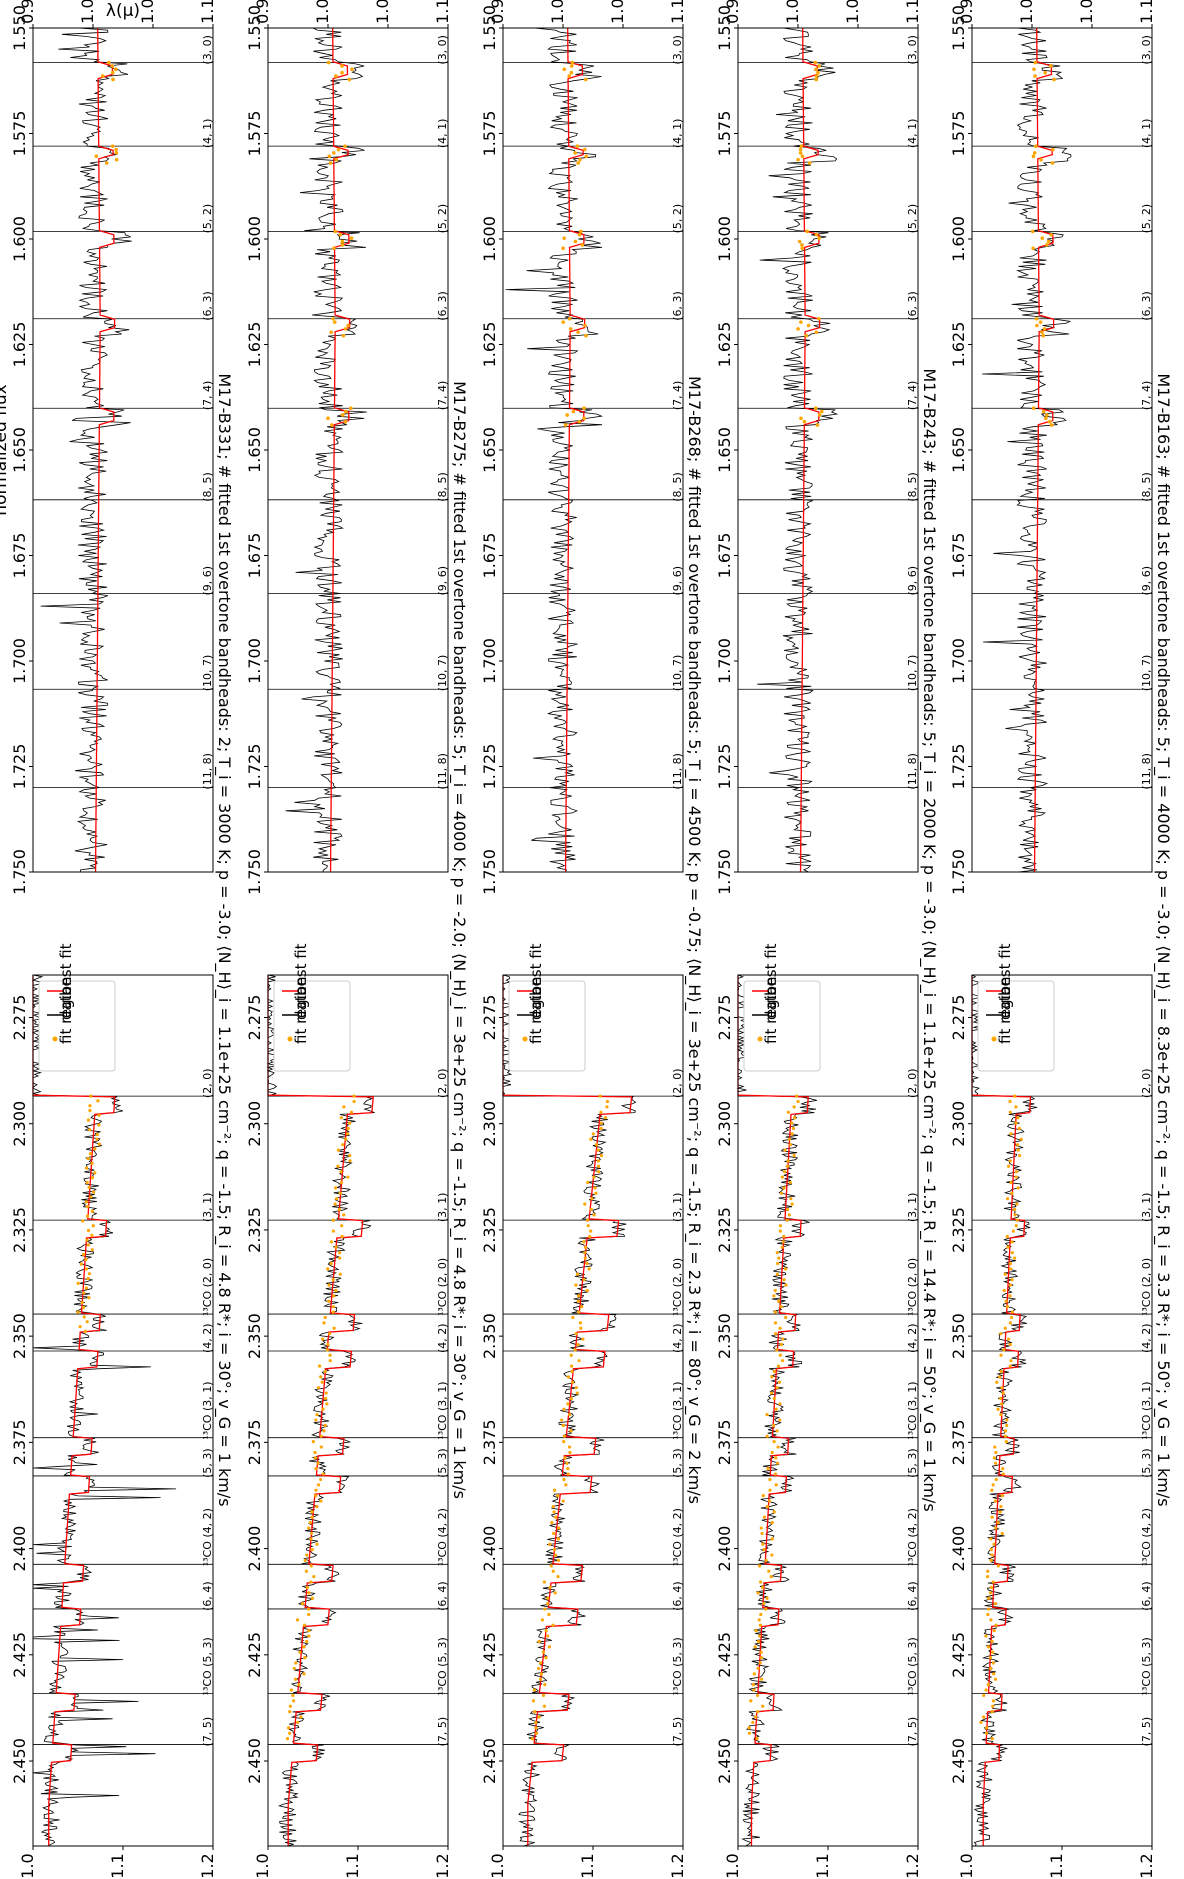  Describe the element at coordinates (66, 1010) in the screenshot. I see `legend-fit-region-label: fit region` at that location.